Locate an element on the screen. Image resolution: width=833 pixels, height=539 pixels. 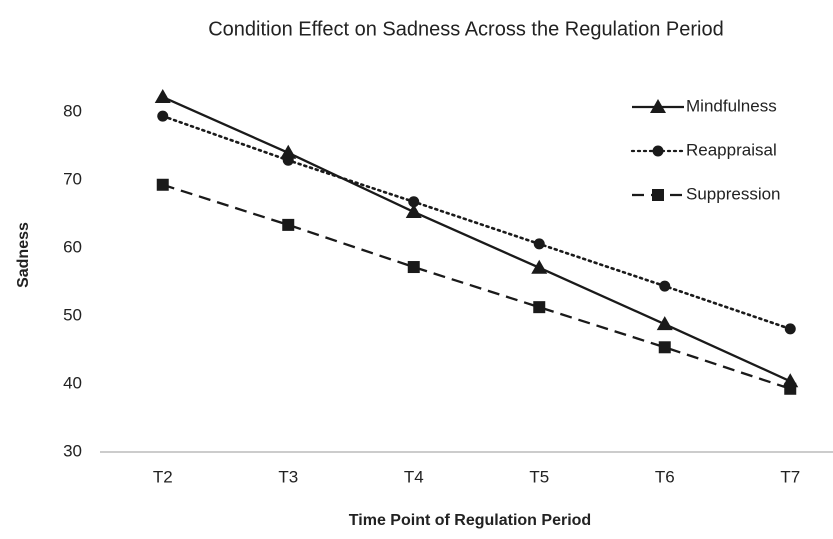
legend-label: Mindfulness is located at coordinates (731, 105).